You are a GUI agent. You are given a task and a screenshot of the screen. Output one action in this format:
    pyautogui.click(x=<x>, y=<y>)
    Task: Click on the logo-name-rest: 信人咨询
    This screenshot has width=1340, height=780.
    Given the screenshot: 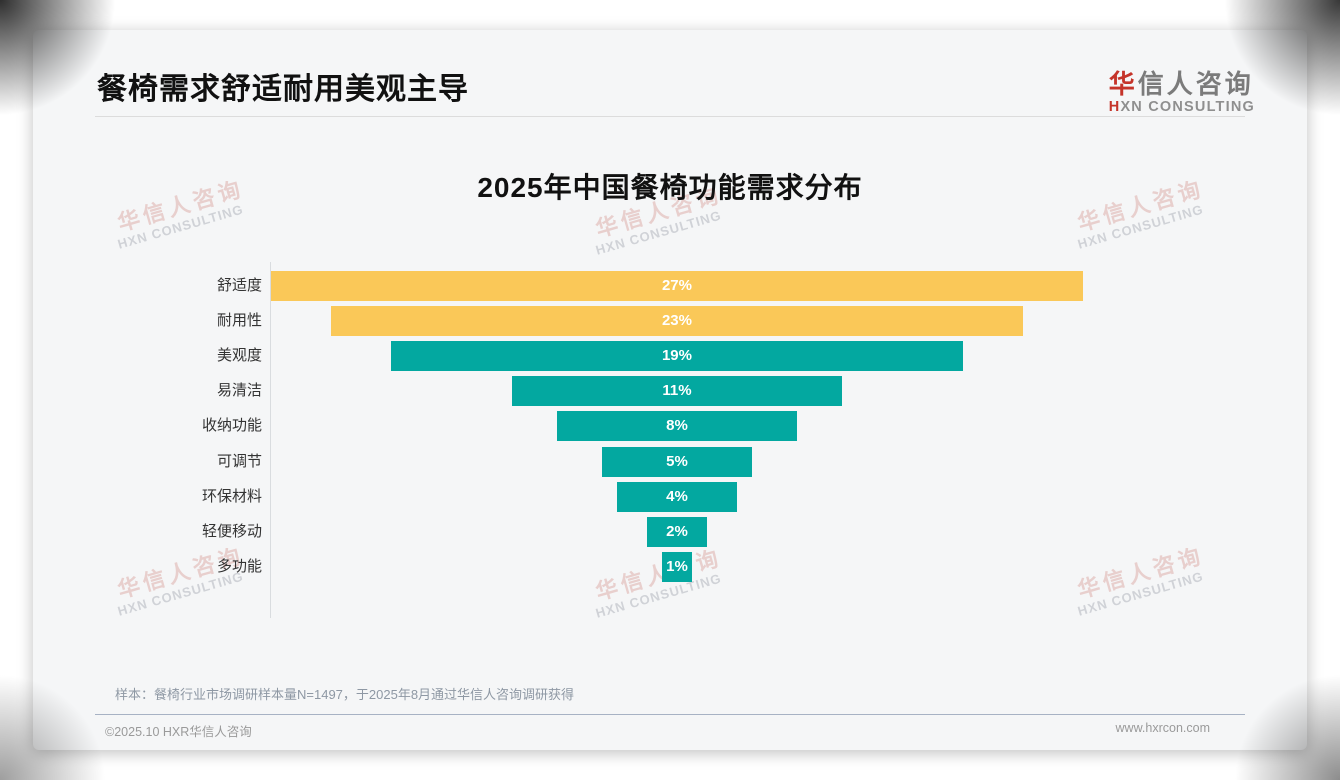 What is the action you would take?
    pyautogui.click(x=1195, y=84)
    